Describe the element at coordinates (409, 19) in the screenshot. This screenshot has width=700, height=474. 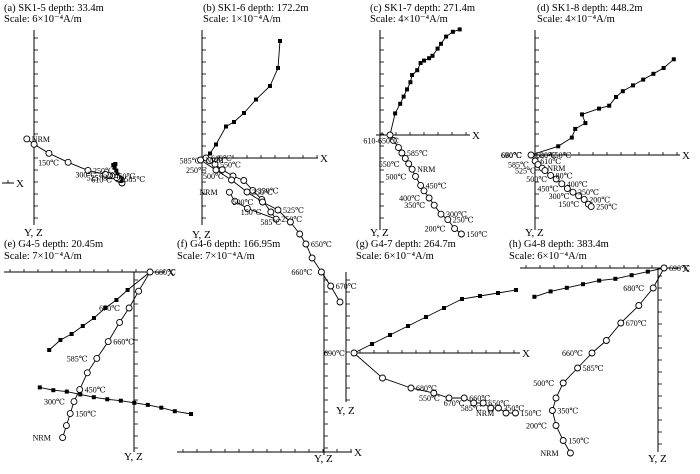
I see `panel-scale: Scale: 4×10⁻⁴A/m` at that location.